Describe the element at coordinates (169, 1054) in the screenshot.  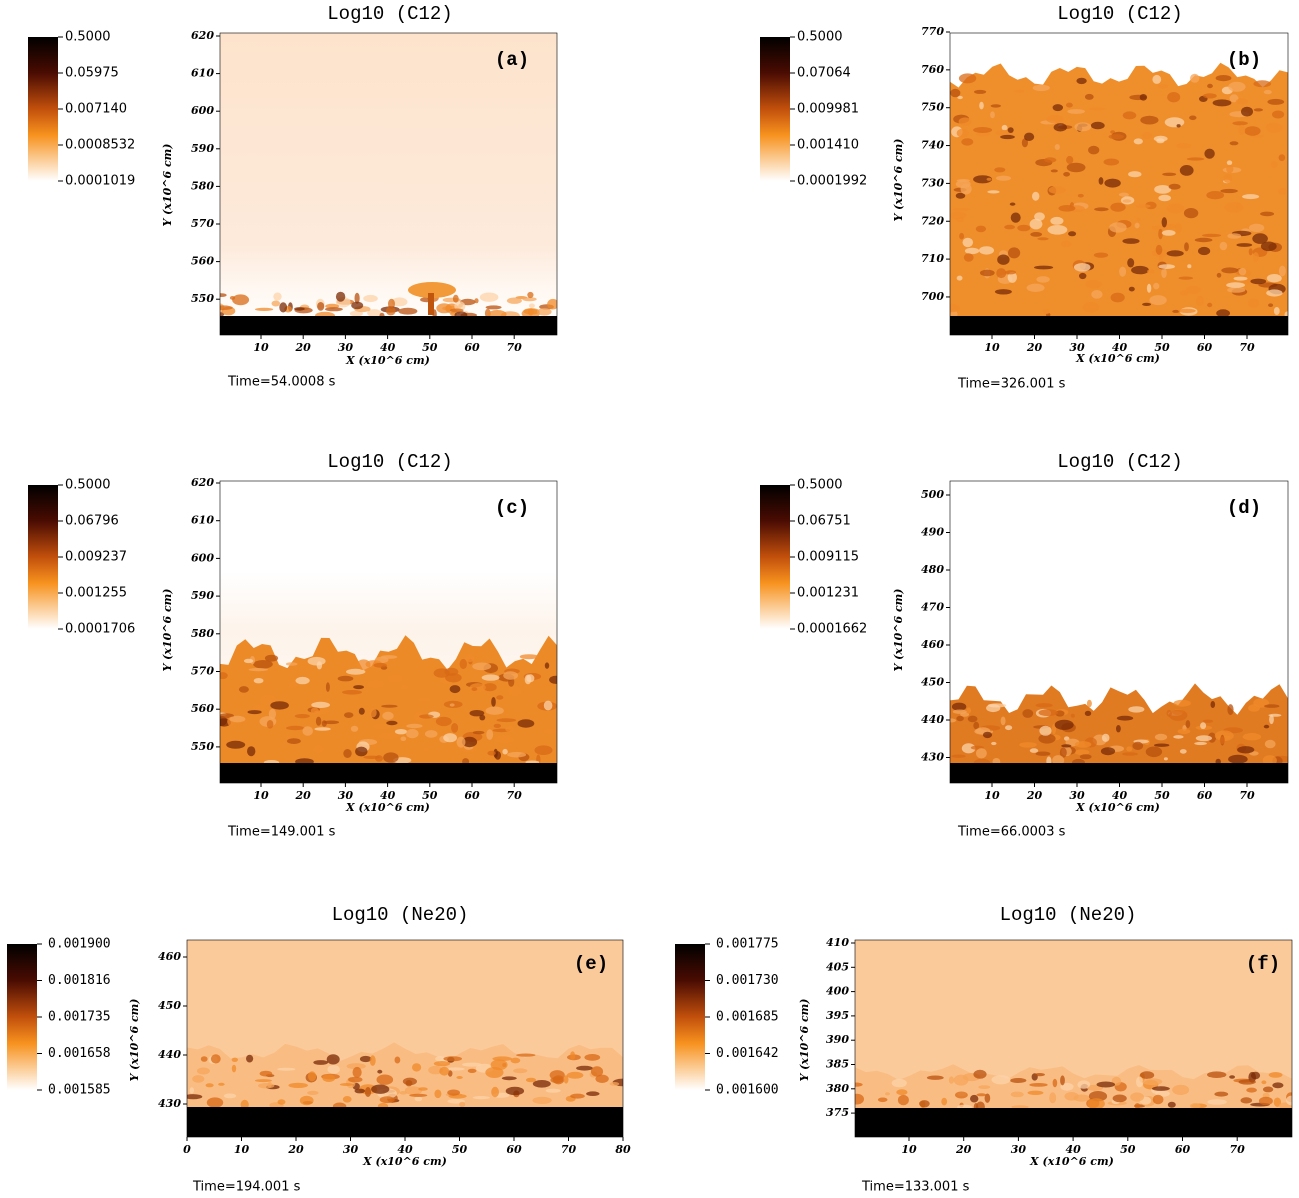
I see `y-tick-label: 440` at that location.